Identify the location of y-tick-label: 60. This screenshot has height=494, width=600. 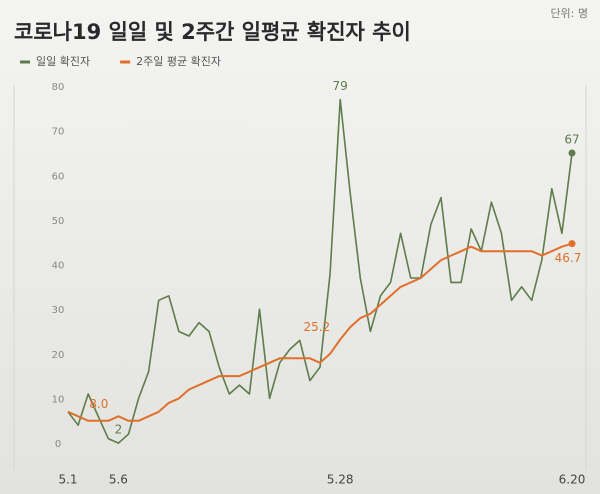
(58, 176).